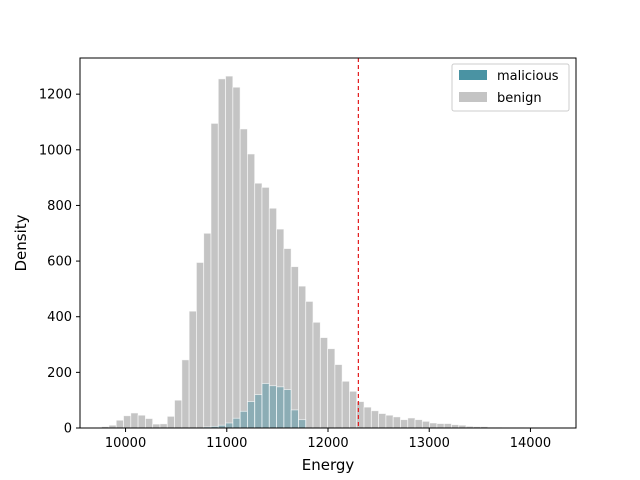  I want to click on legend-label-benign: benign, so click(519, 98).